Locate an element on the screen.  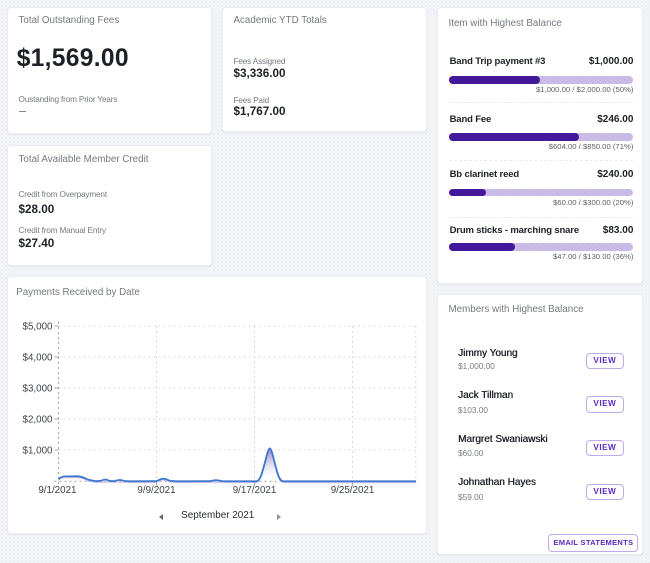
svg-text: $5,000 is located at coordinates (38, 327).